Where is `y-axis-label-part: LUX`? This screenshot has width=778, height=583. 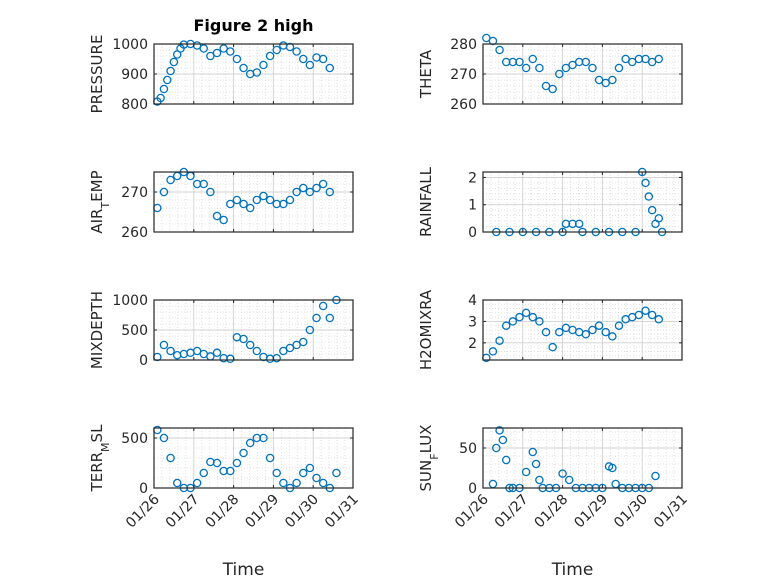
y-axis-label-part: LUX is located at coordinates (426, 439).